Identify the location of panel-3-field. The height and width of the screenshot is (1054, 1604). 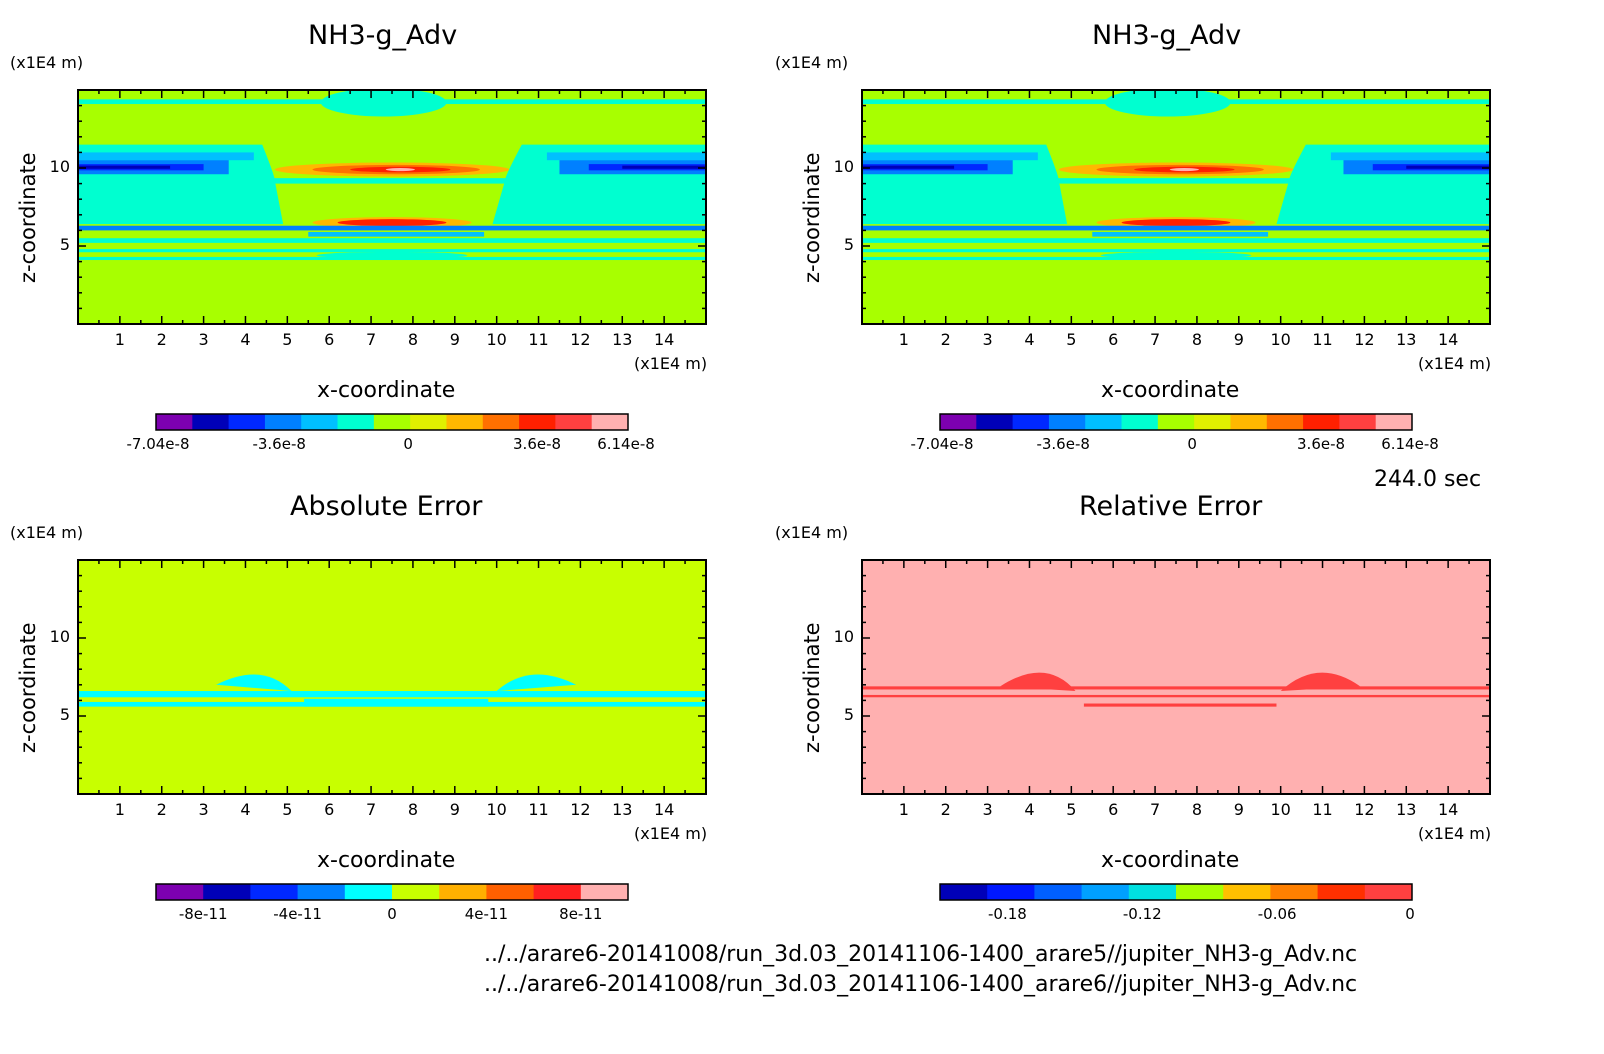
(1176, 677).